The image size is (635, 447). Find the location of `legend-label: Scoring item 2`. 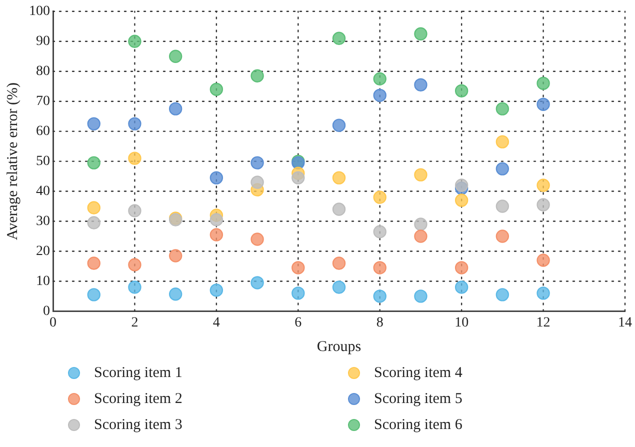

legend-label: Scoring item 2 is located at coordinates (138, 399).